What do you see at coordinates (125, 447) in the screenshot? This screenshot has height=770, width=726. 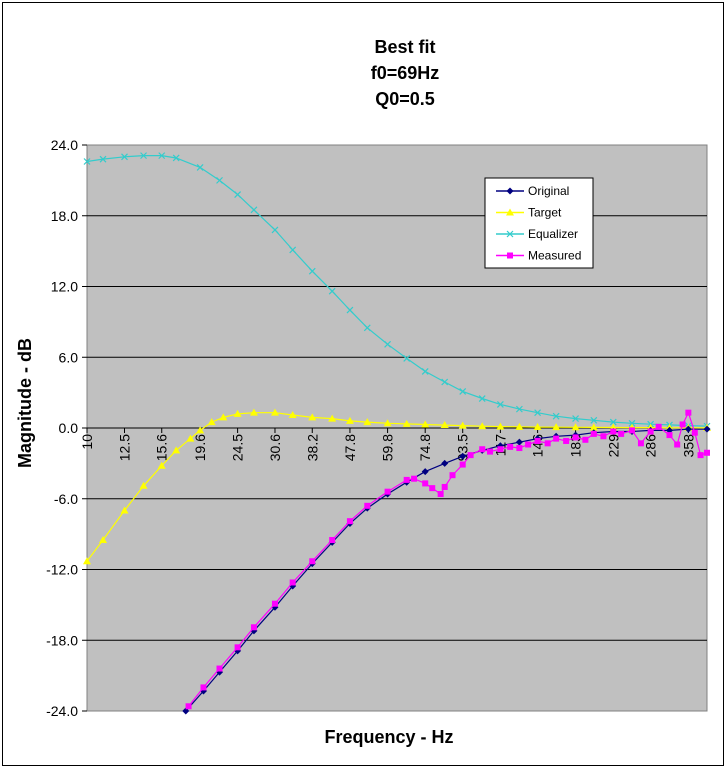 I see `x-tick-label: 12.5` at bounding box center [125, 447].